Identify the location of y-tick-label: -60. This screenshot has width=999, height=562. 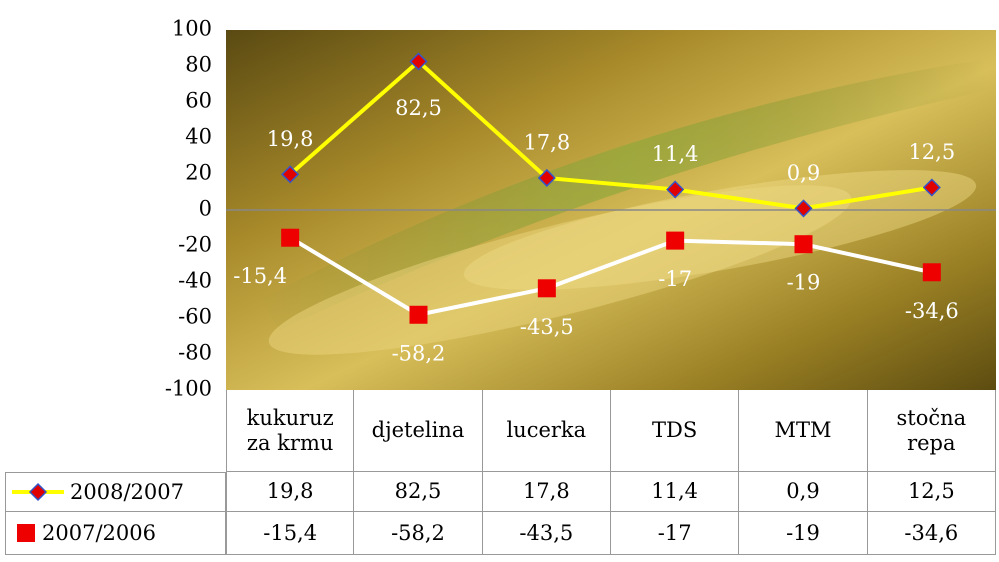
(195, 317).